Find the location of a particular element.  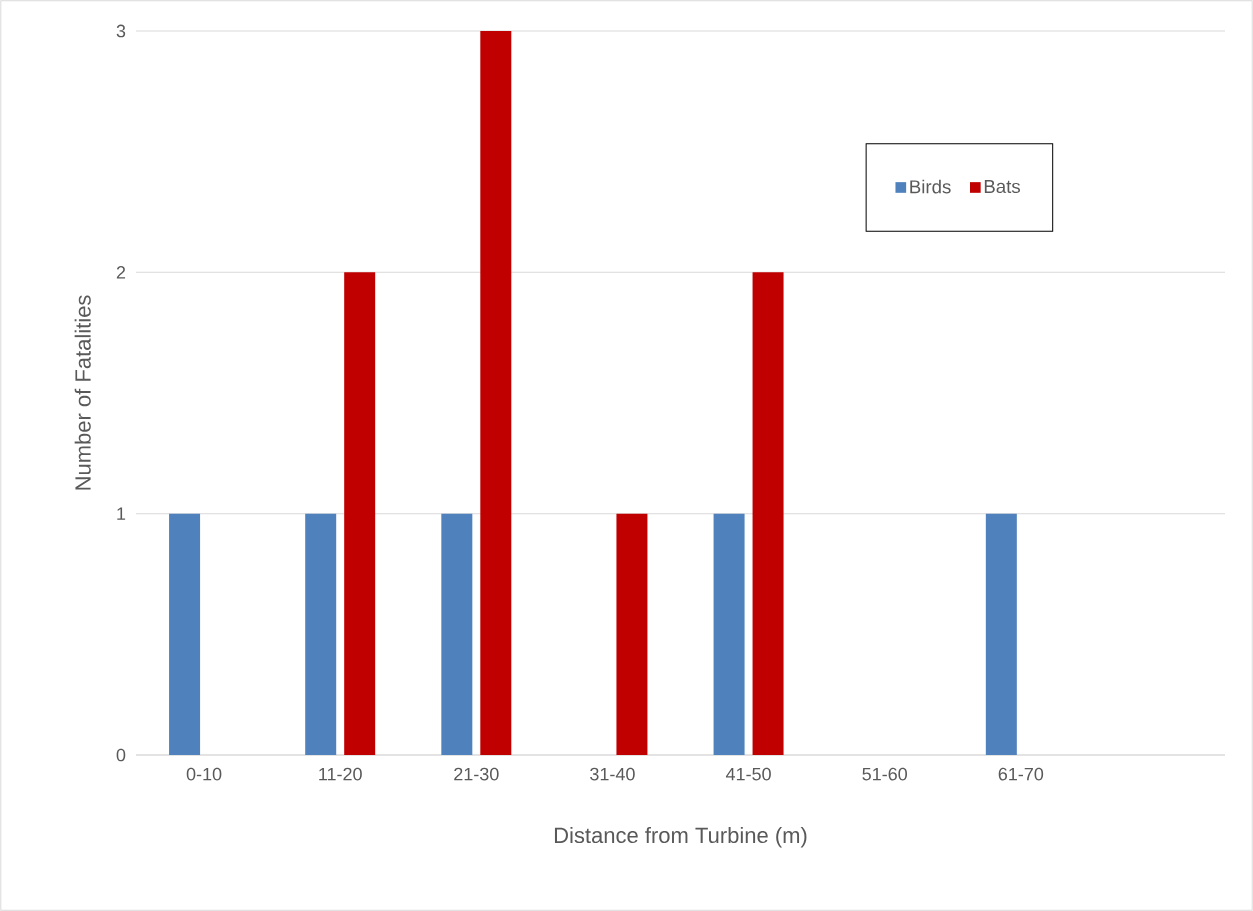

x-tick-label: 51-60 is located at coordinates (884, 774).